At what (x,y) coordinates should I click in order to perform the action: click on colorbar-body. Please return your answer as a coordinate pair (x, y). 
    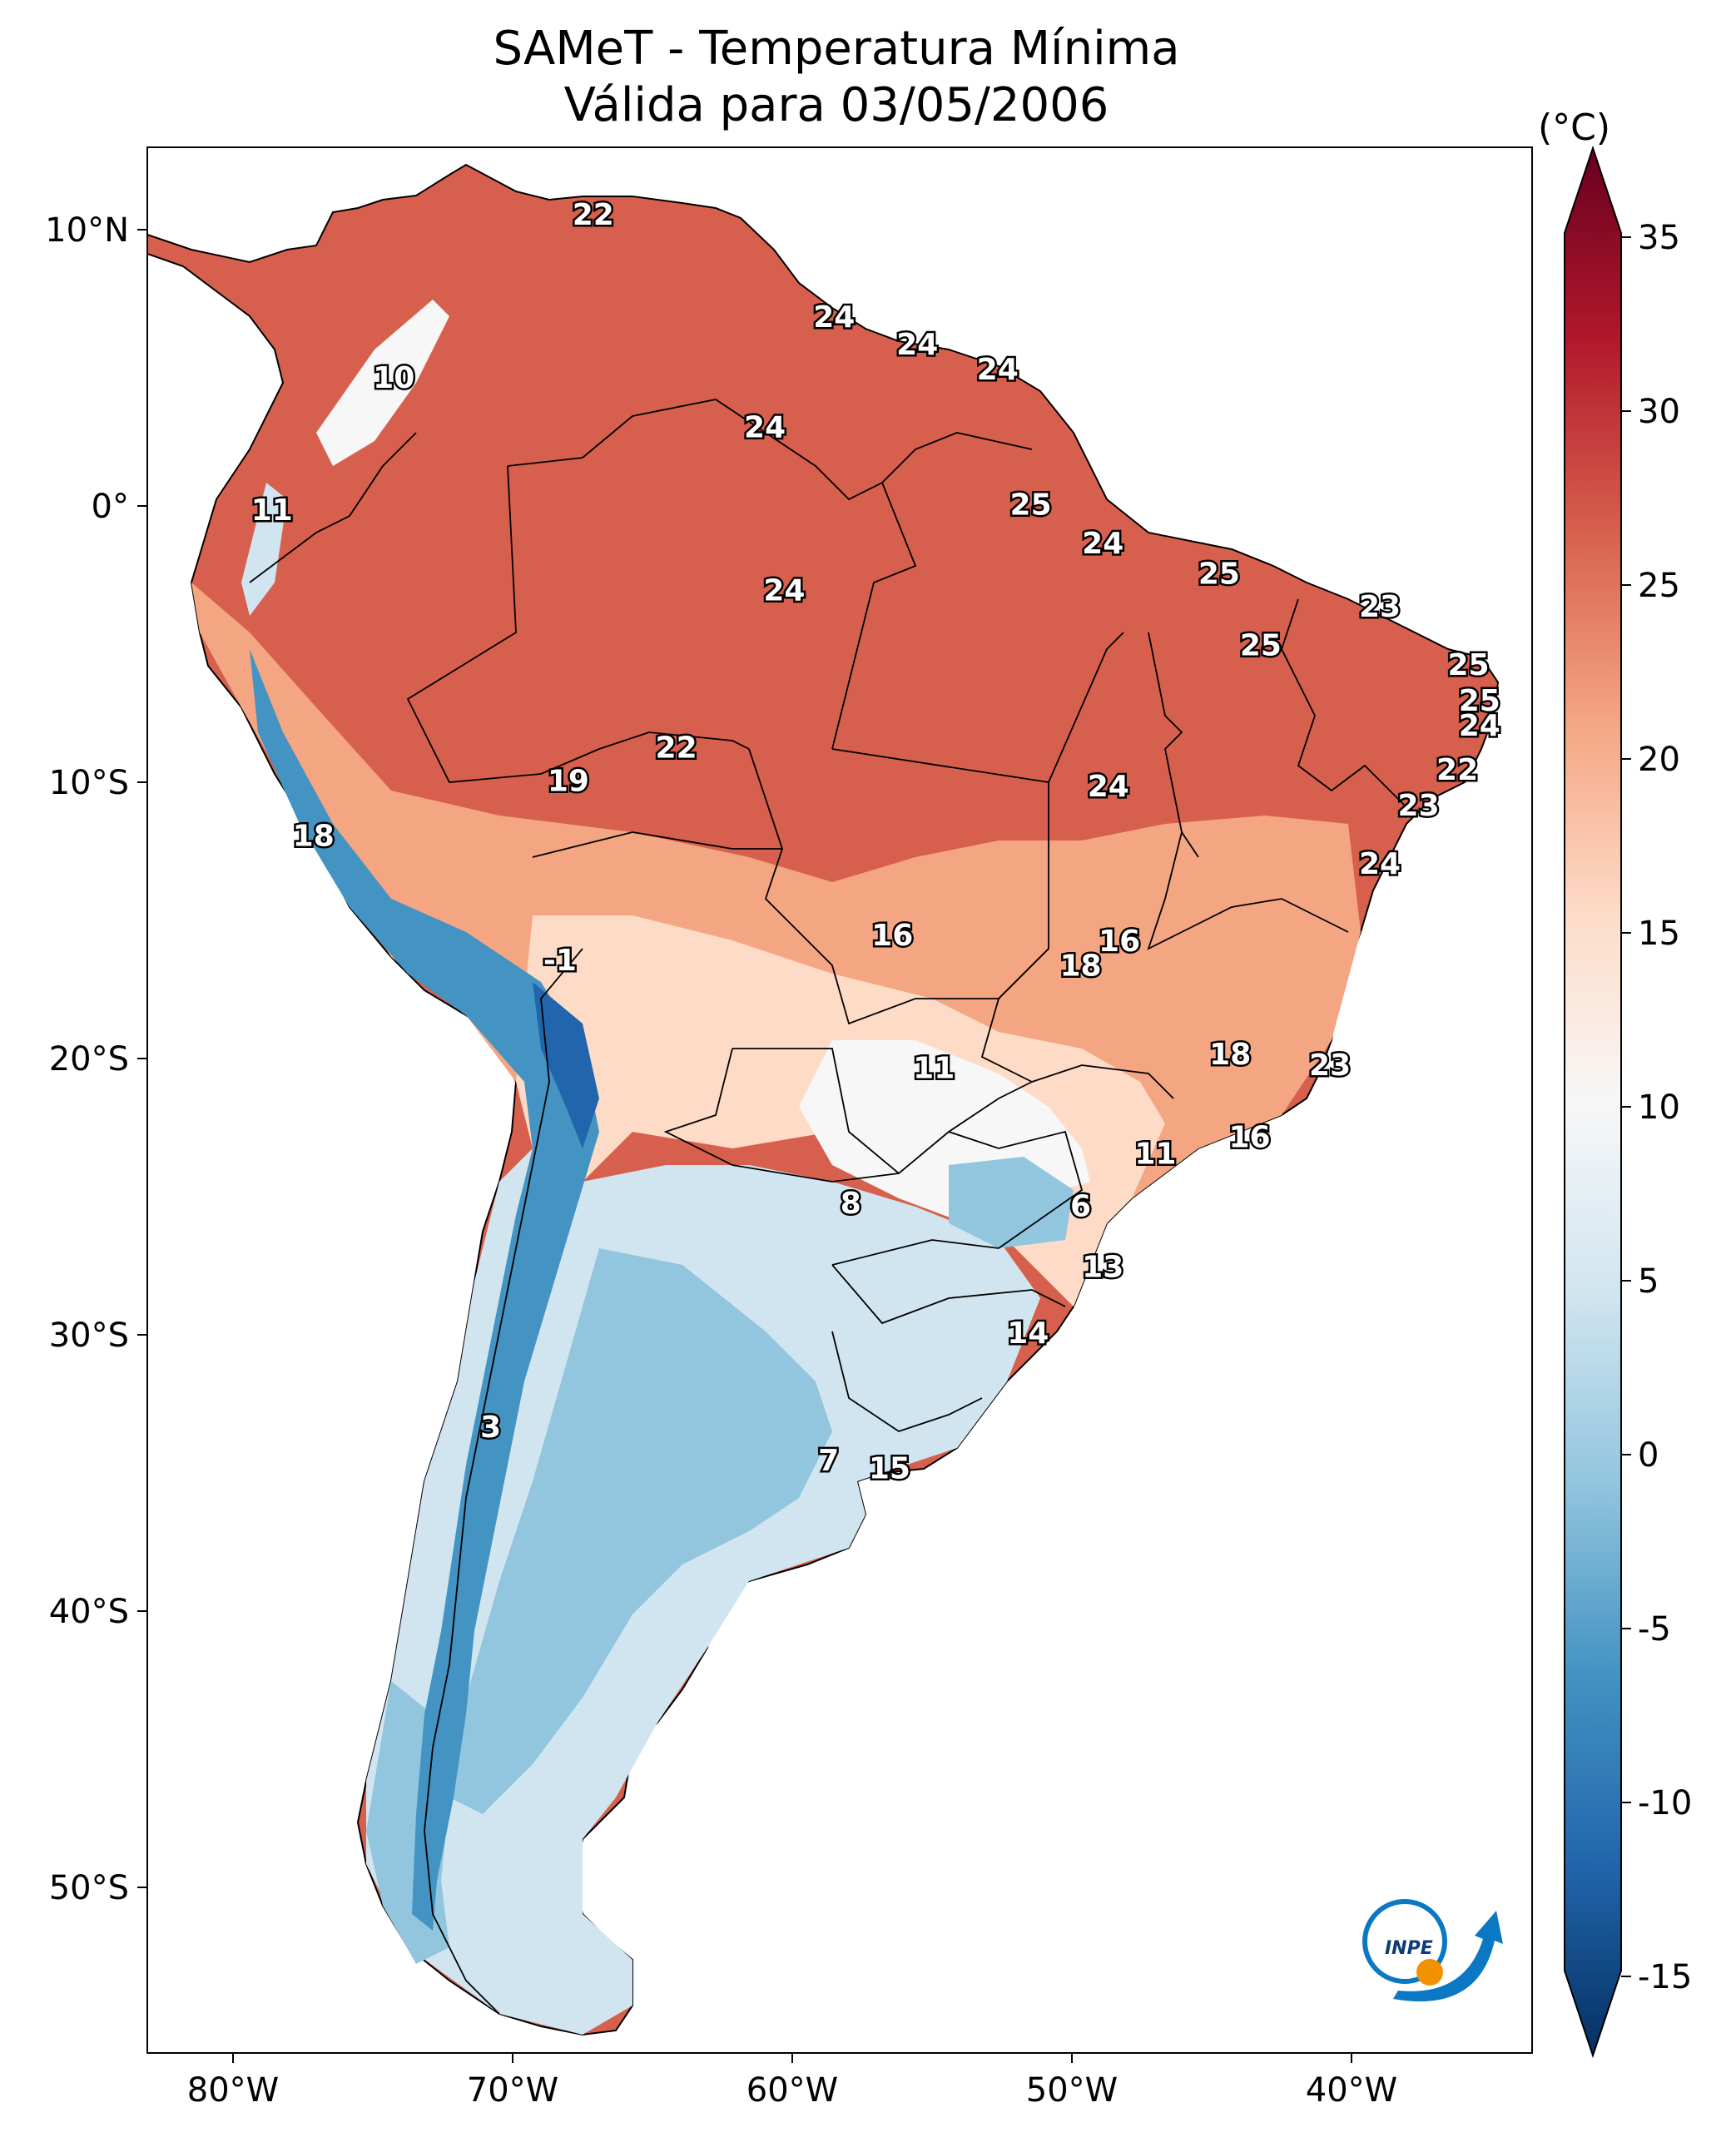
    Looking at the image, I should click on (1593, 1102).